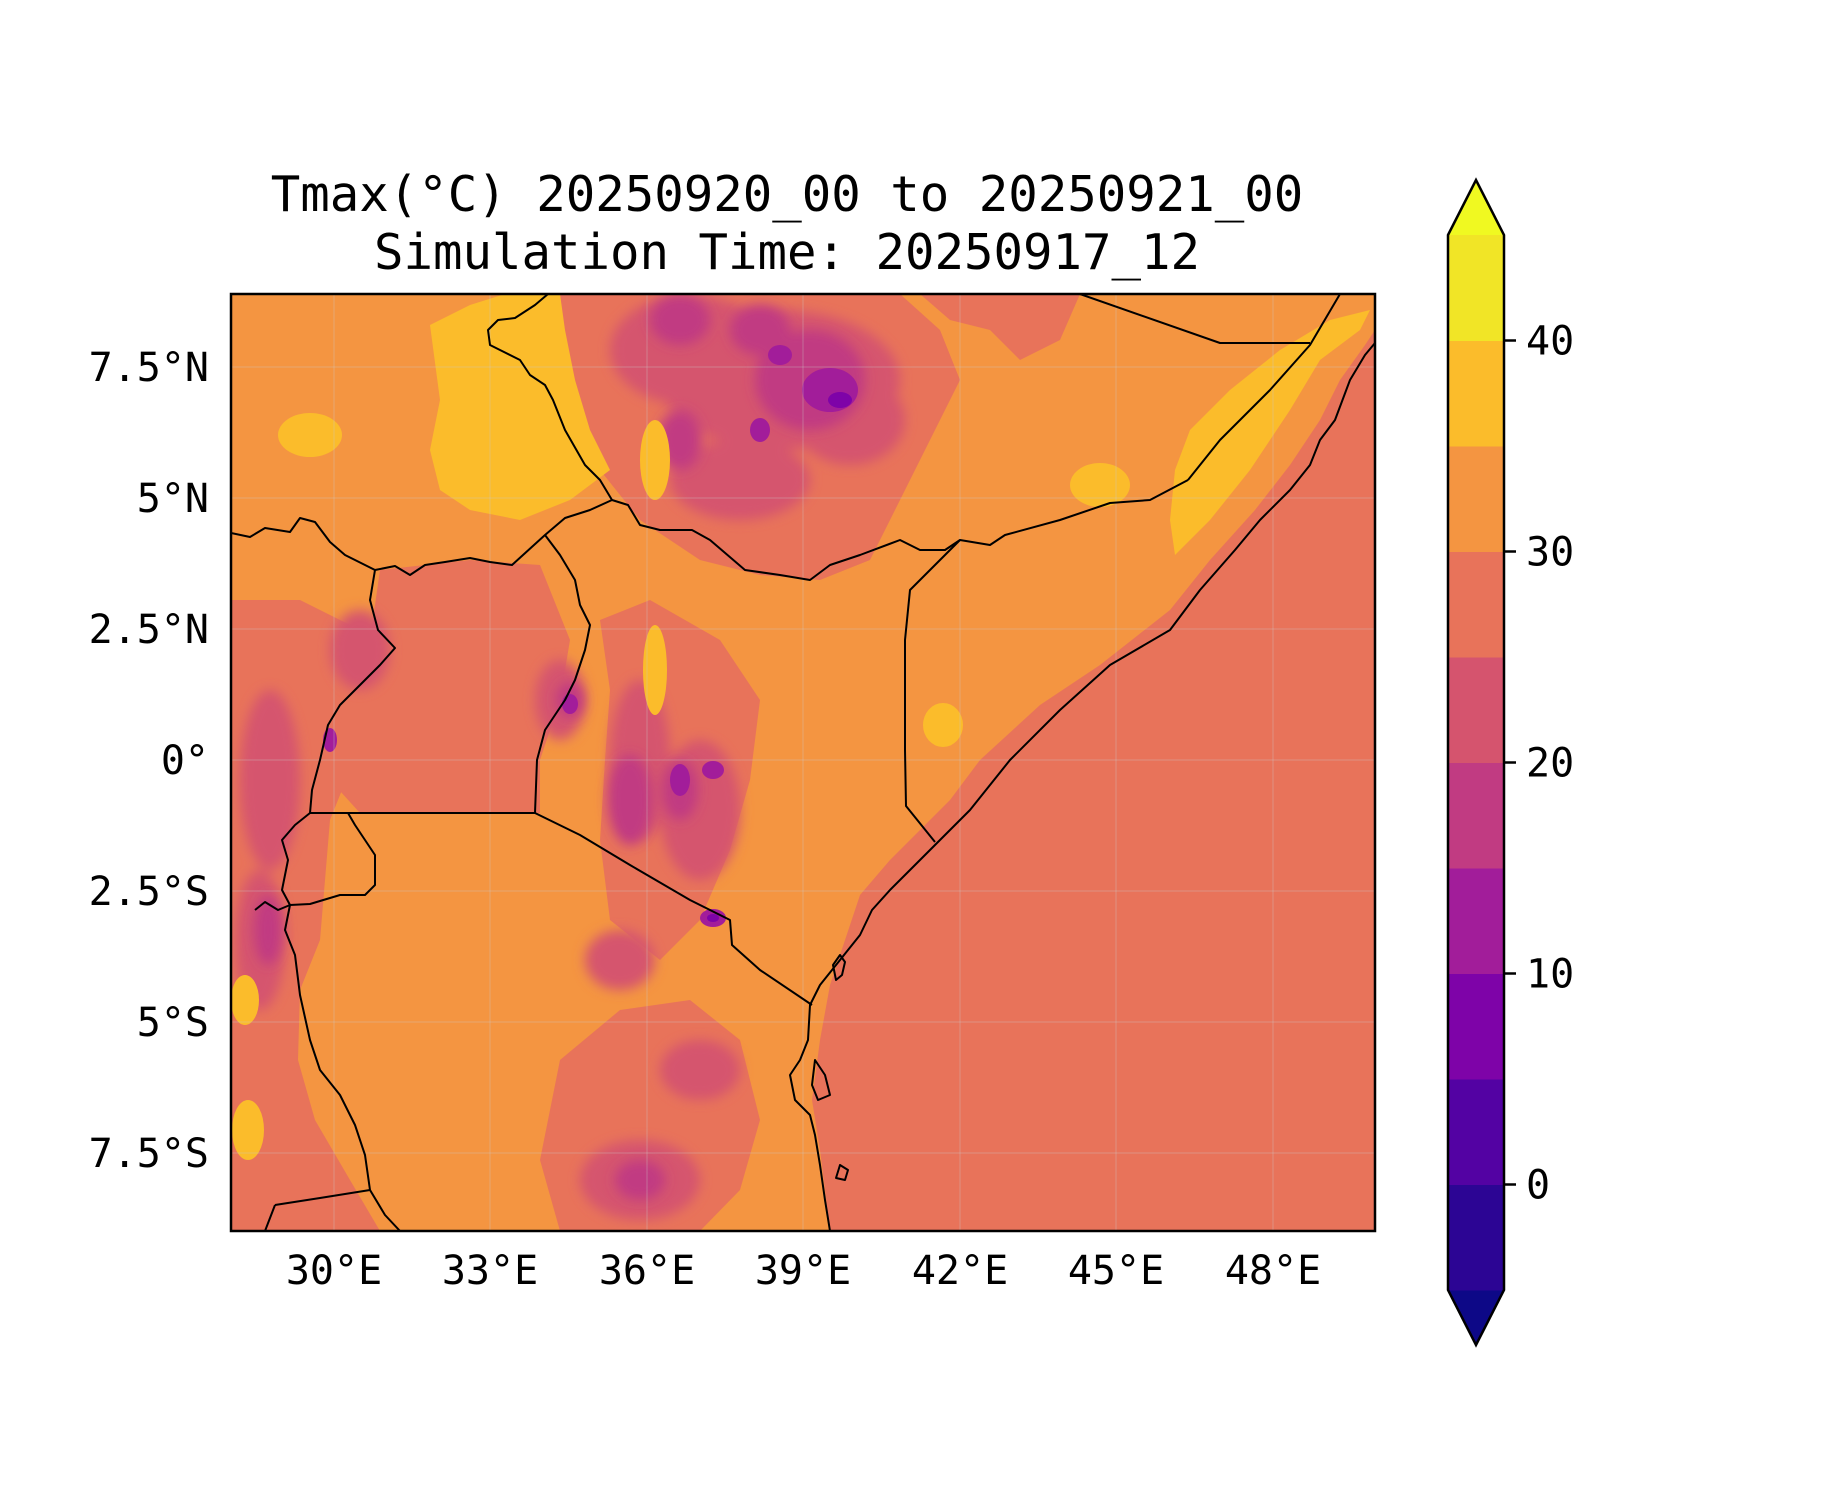 This screenshot has width=1833, height=1500. Describe the element at coordinates (149, 761) in the screenshot. I see `lat-tick-labels: 7.5°N 5°N 2.5°N 0° 2.5°S 5°S 7.5°S` at that location.